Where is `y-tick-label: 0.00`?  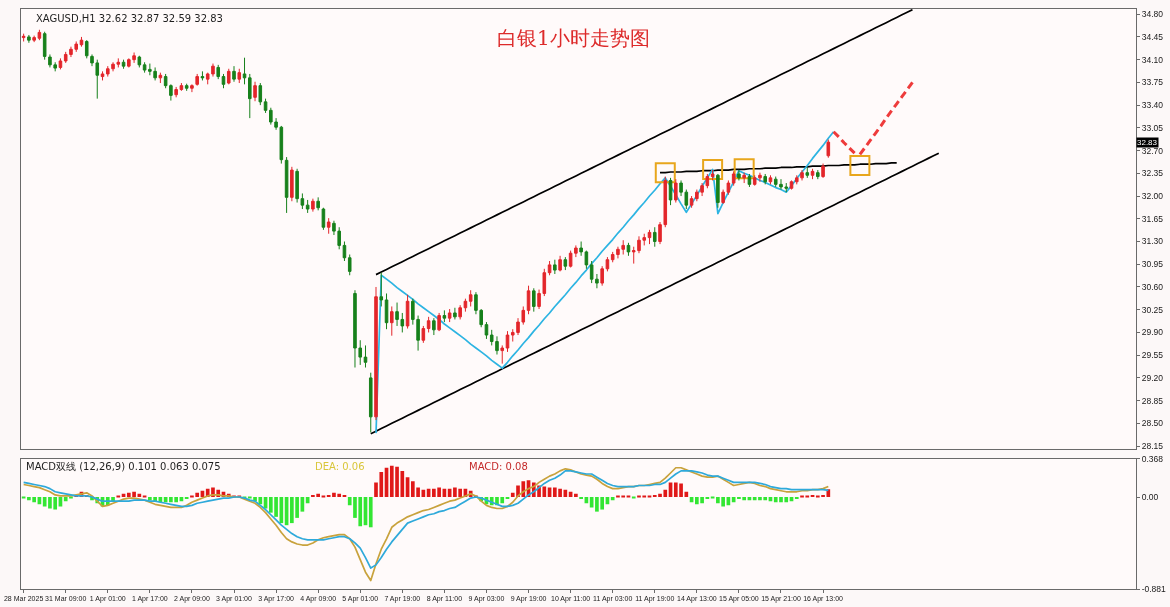 y-tick-label: 0.00 is located at coordinates (1150, 496).